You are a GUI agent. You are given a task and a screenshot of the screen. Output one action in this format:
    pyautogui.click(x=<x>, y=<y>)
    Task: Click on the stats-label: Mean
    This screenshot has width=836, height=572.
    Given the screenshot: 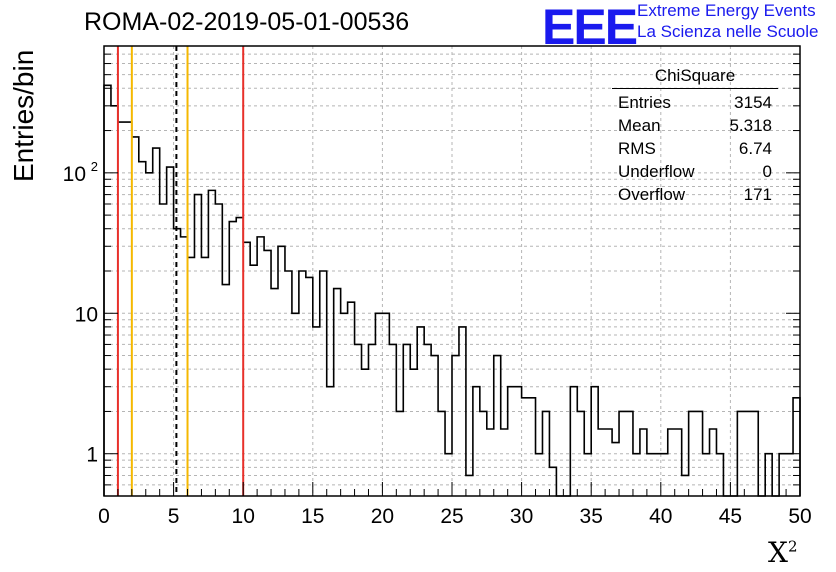 What is the action you would take?
    pyautogui.click(x=639, y=125)
    